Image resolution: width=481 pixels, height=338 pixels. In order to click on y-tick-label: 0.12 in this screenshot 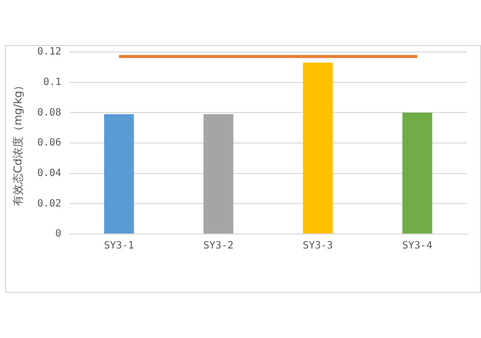, I will do `click(49, 52)`.